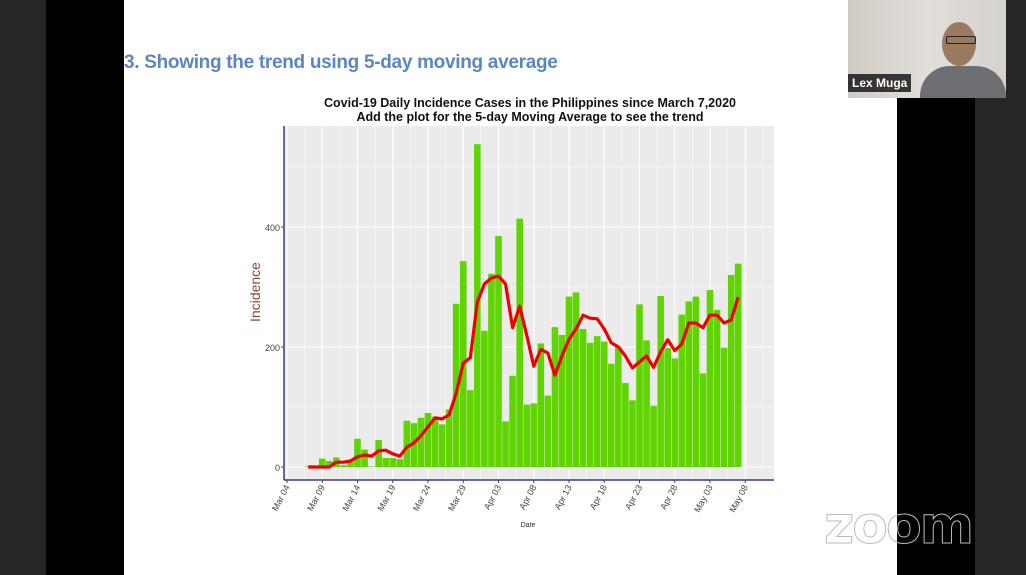  I want to click on x-tick-label: Apr 28, so click(668, 497).